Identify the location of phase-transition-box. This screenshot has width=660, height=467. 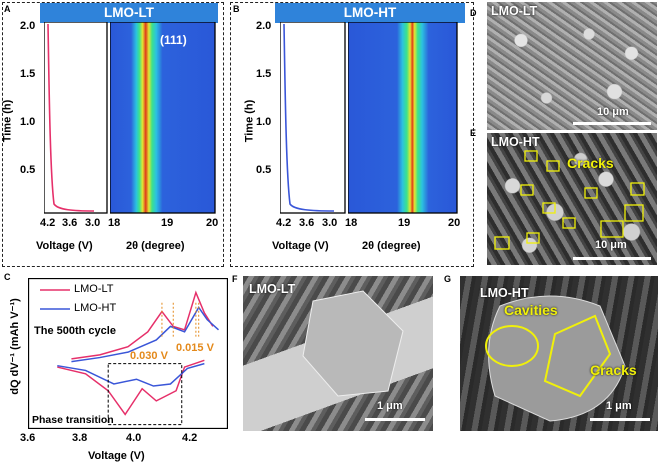
(145, 394).